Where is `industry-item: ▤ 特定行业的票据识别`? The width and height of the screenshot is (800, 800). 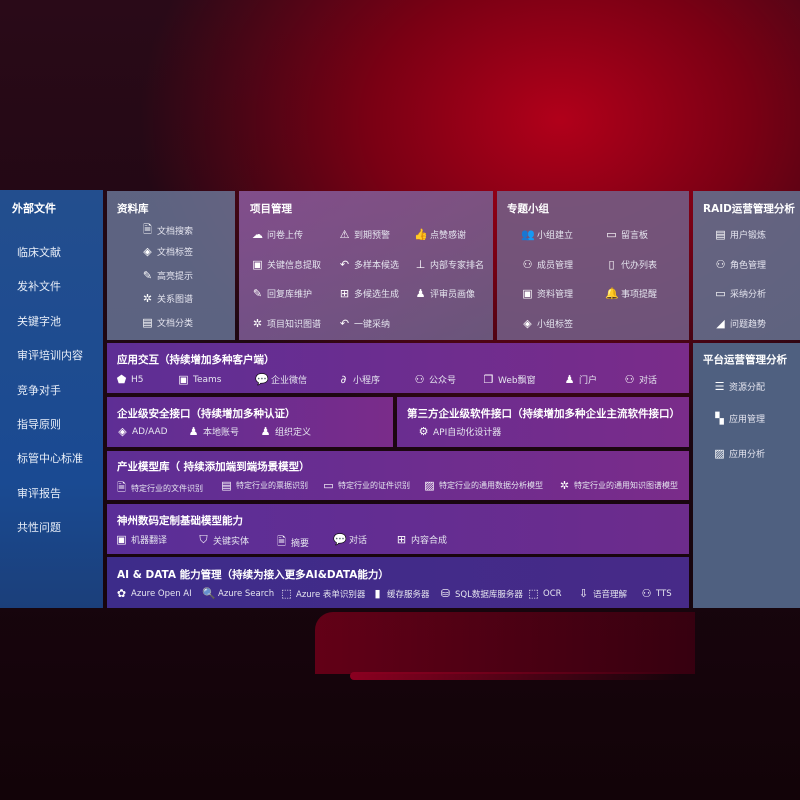
industry-item: ▤ 特定行业的票据识别 is located at coordinates (264, 485).